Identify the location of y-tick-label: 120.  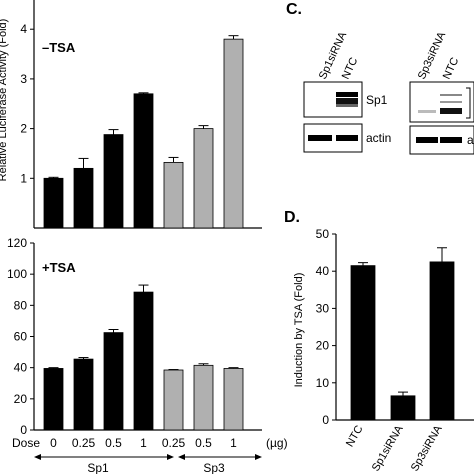
(17, 243).